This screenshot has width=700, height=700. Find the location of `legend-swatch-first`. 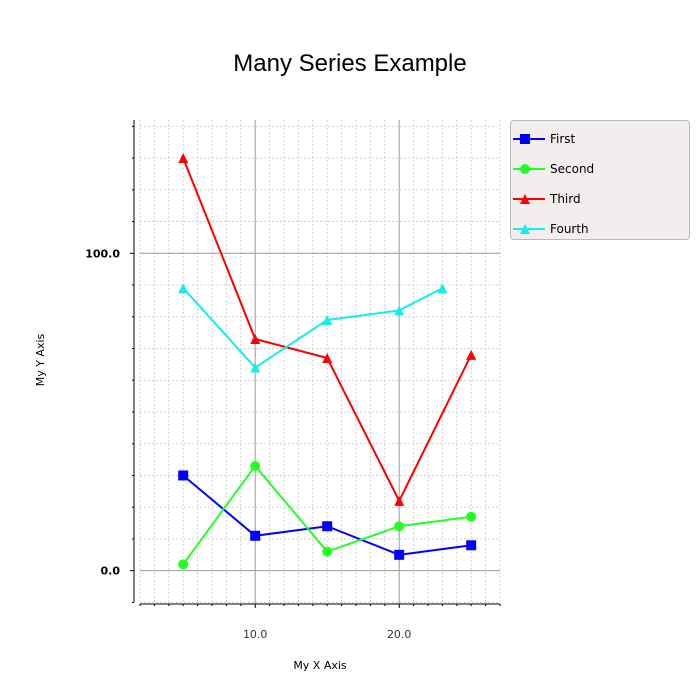

legend-swatch-first is located at coordinates (529, 139).